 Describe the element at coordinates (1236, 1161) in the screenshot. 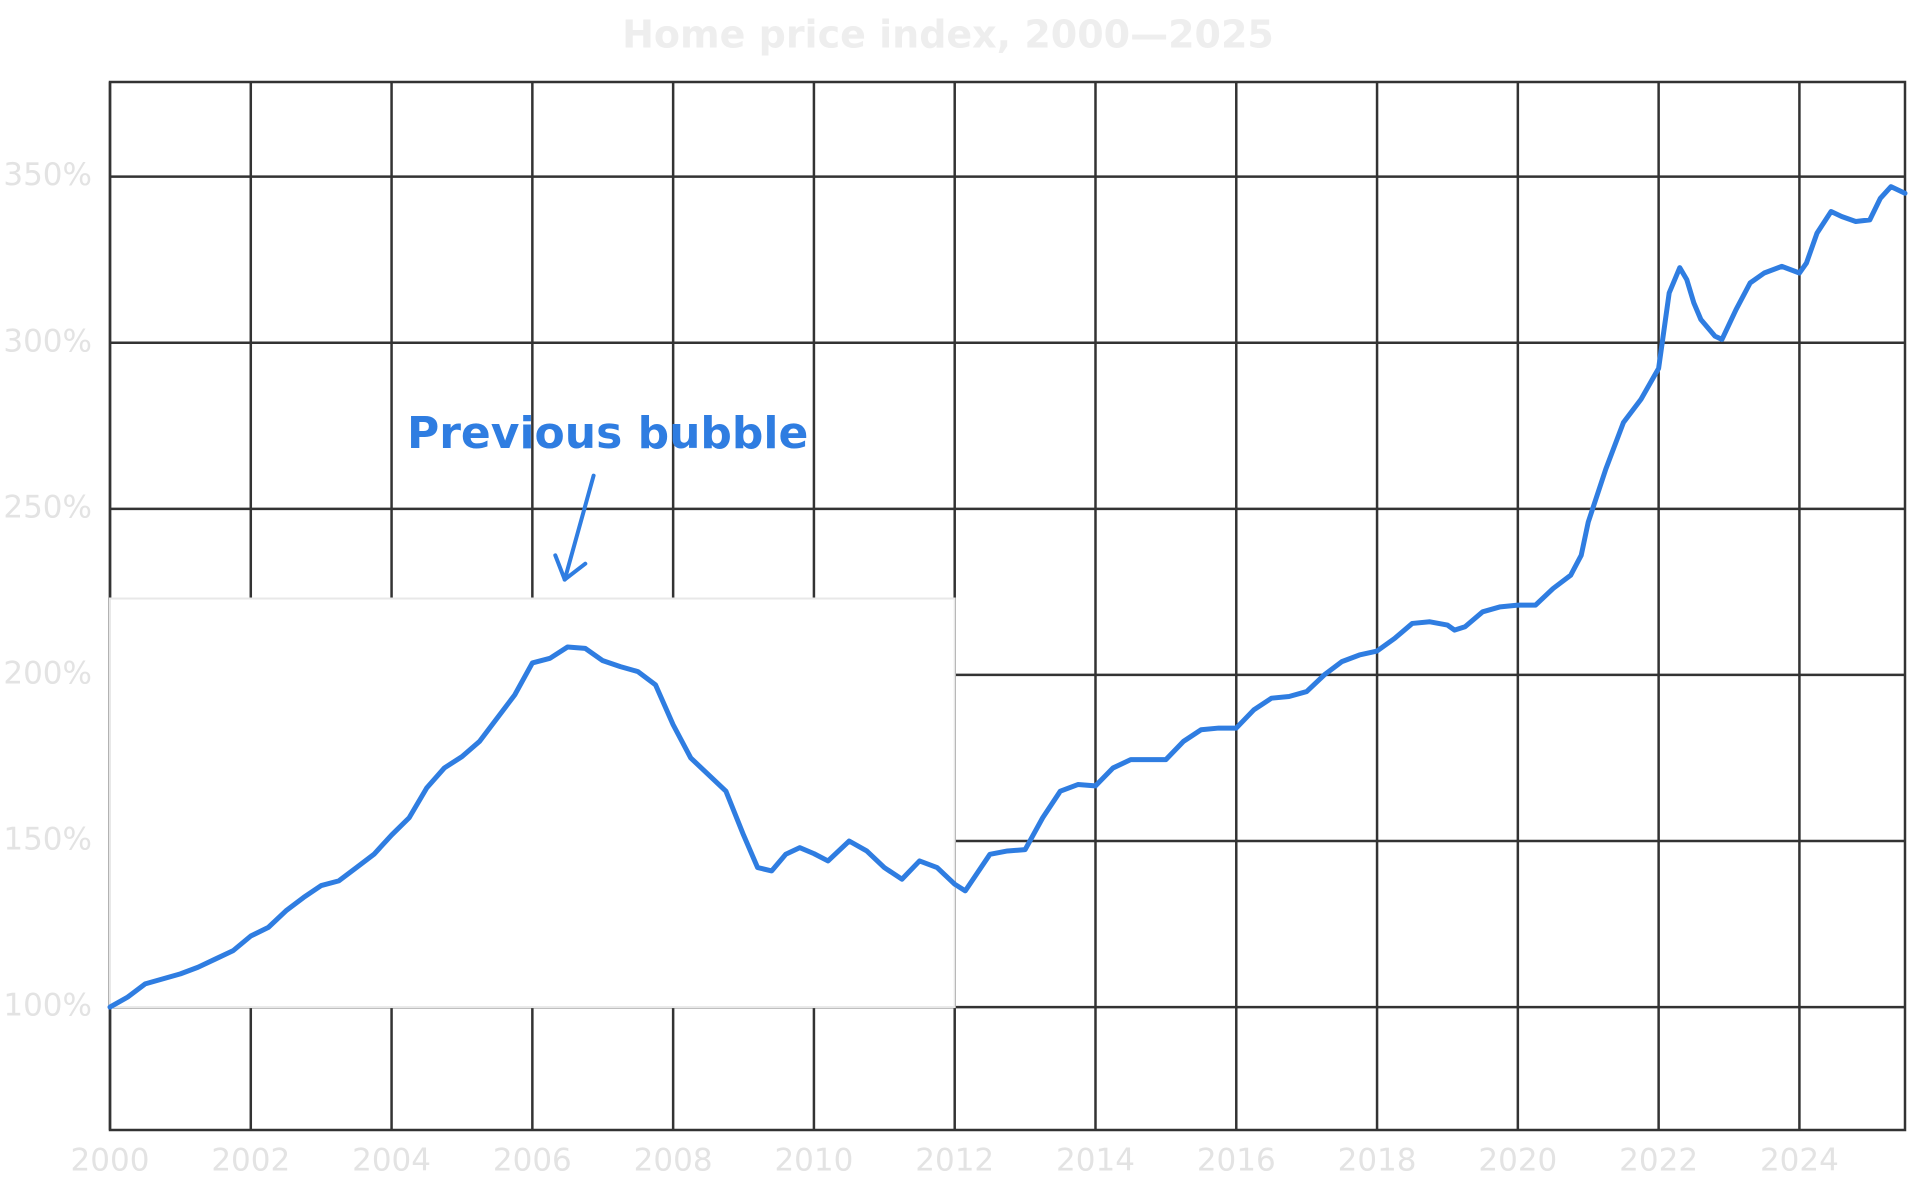

I see `x-tick-label: 2016` at that location.